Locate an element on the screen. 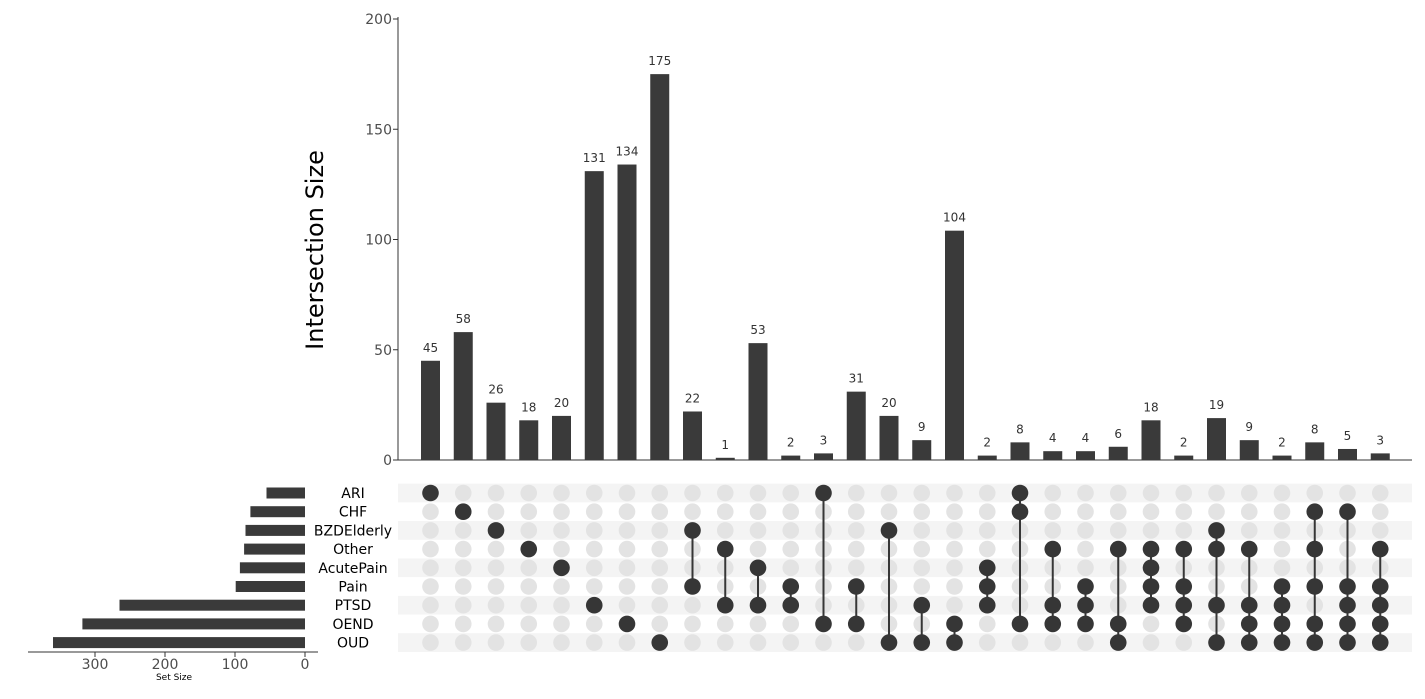 Image resolution: width=1425 pixels, height=699 pixels. set-size-tick-label: 100 is located at coordinates (235, 665).